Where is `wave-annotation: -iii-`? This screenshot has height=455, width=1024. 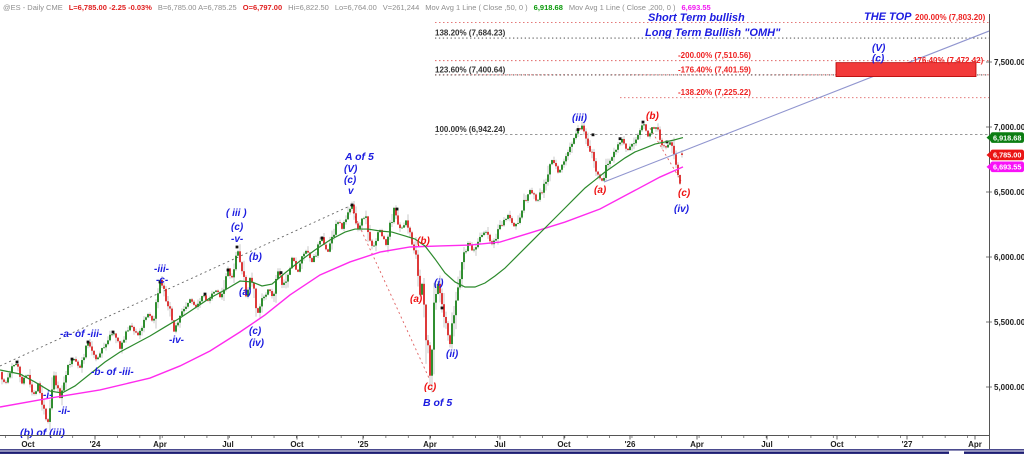
wave-annotation: -iii- is located at coordinates (162, 269).